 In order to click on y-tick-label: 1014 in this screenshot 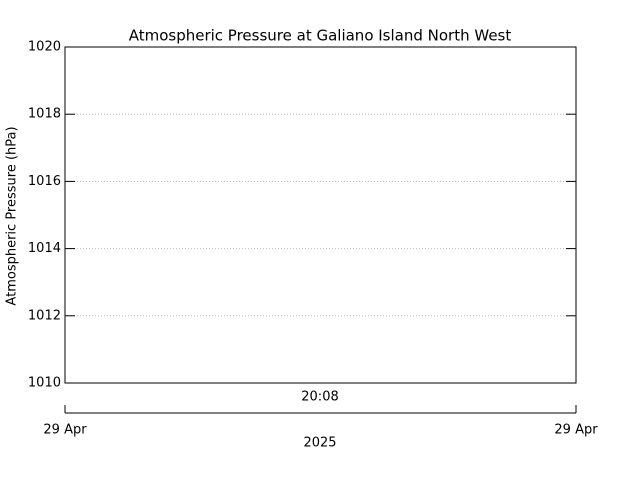, I will do `click(44, 248)`.